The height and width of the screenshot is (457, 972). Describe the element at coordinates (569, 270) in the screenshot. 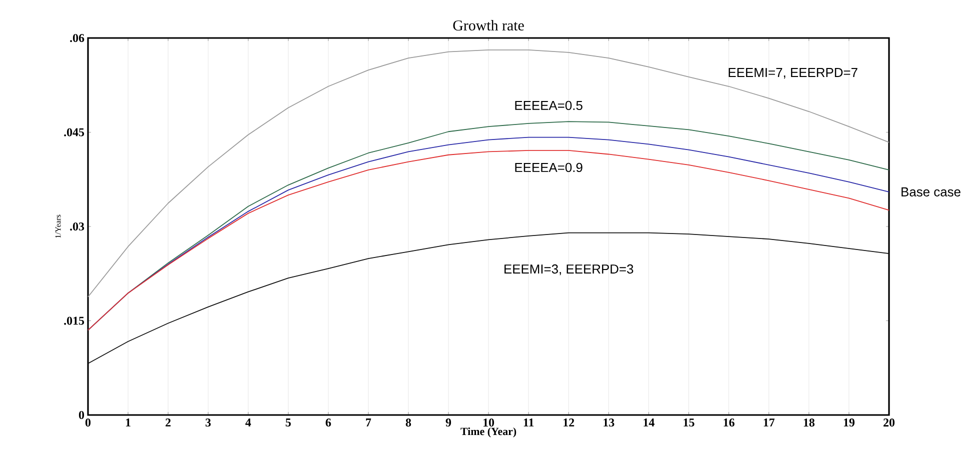

I see `text: EEEMI=3, EEERPD=3` at that location.